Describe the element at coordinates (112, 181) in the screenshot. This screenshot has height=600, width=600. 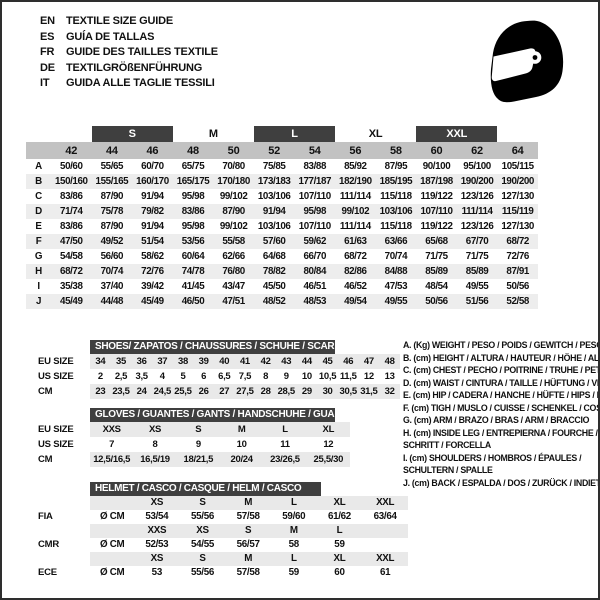
I see `measure-cell: 155/165` at that location.